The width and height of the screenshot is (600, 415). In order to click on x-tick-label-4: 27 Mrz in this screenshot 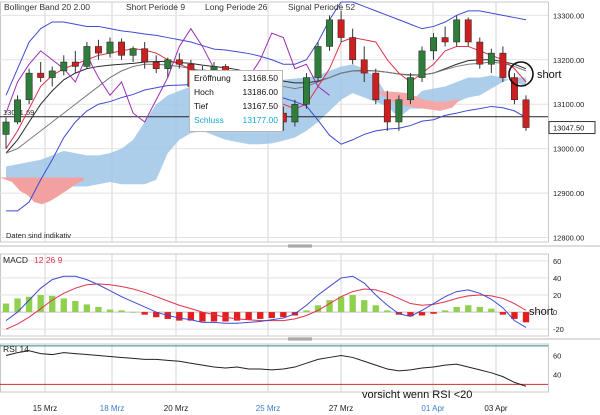, I will do `click(341, 408)`.